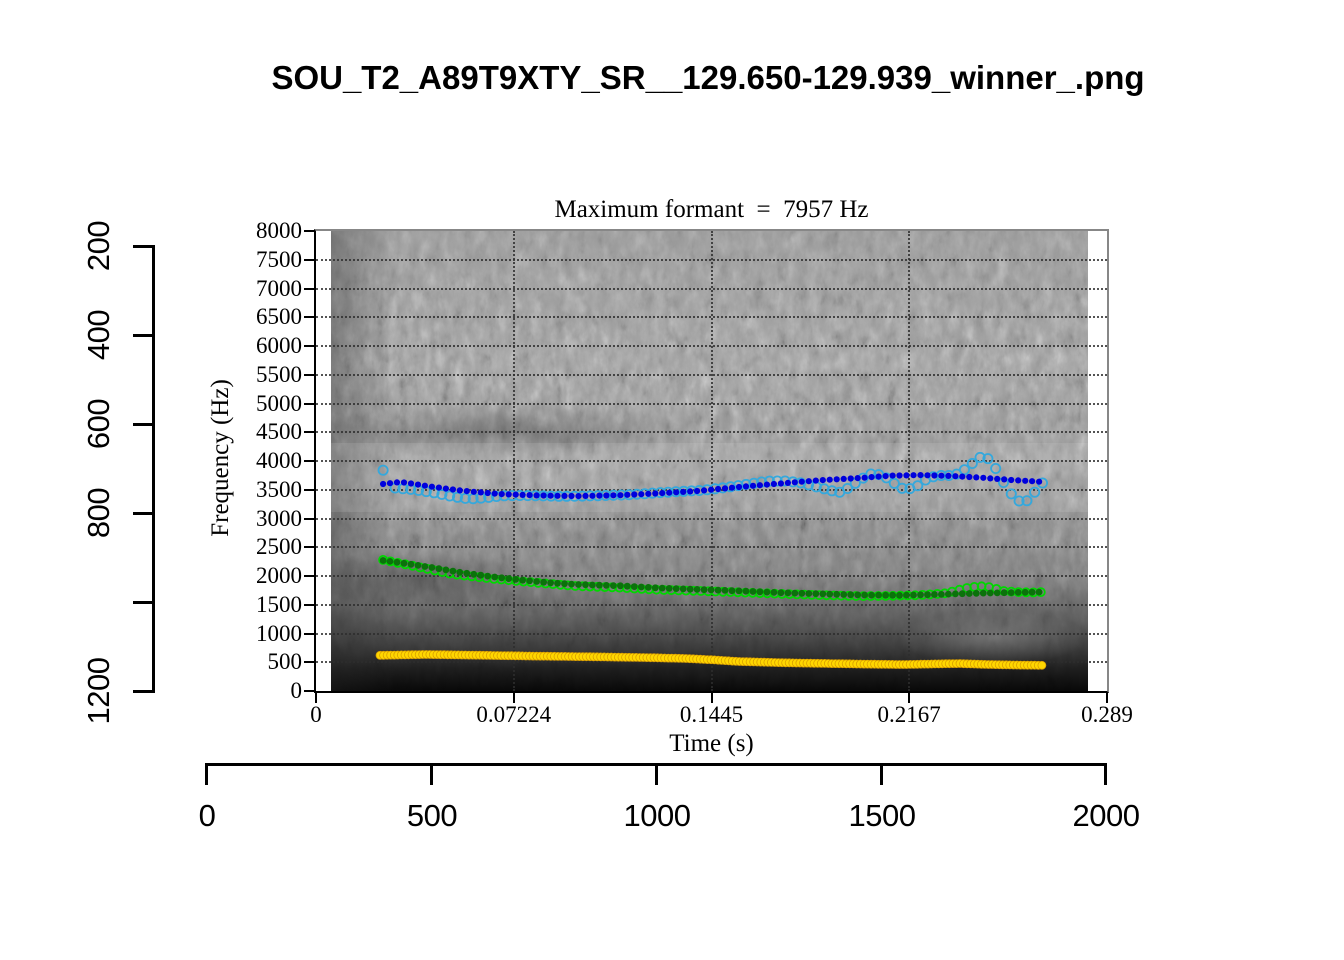  I want to click on y-tick-label: 500, so click(285, 662).